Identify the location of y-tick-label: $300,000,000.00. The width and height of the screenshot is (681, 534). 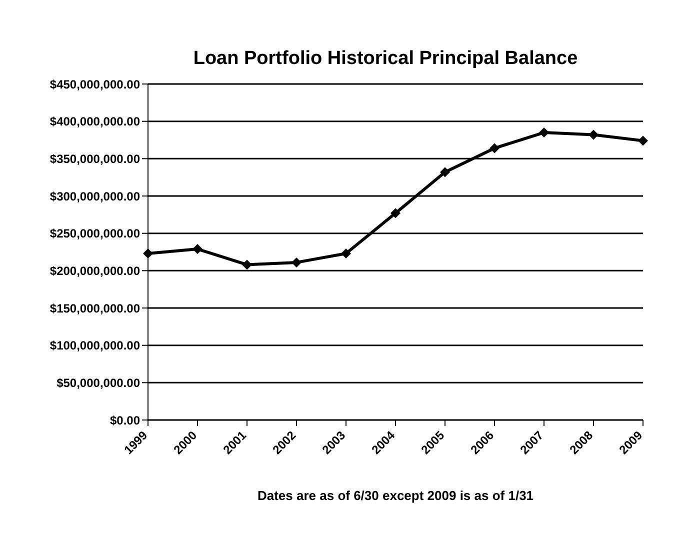
(95, 196).